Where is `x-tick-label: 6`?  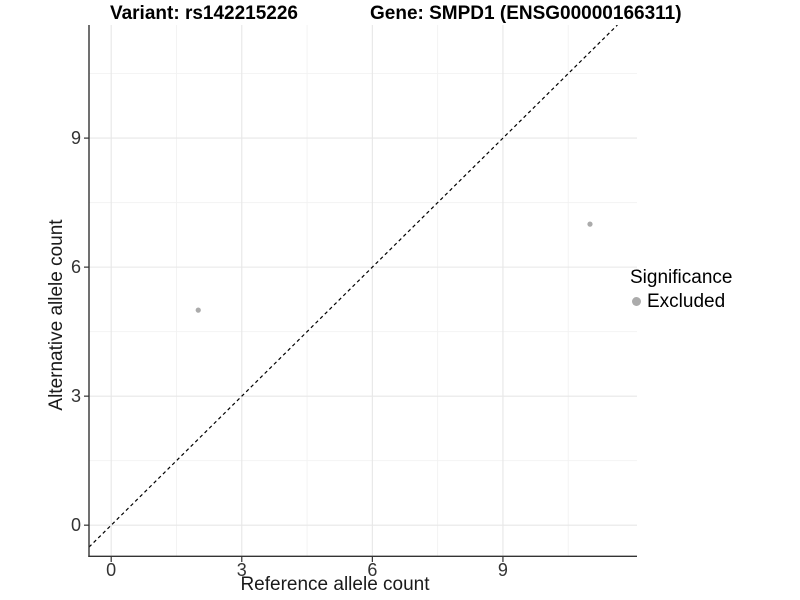 x-tick-label: 6 is located at coordinates (372, 570).